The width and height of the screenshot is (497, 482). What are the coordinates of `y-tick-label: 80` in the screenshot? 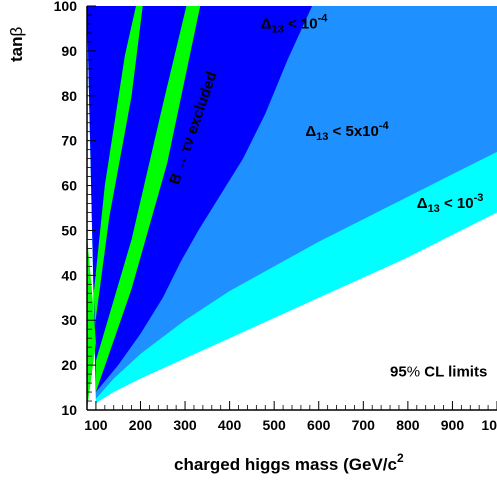 It's located at (69, 96).